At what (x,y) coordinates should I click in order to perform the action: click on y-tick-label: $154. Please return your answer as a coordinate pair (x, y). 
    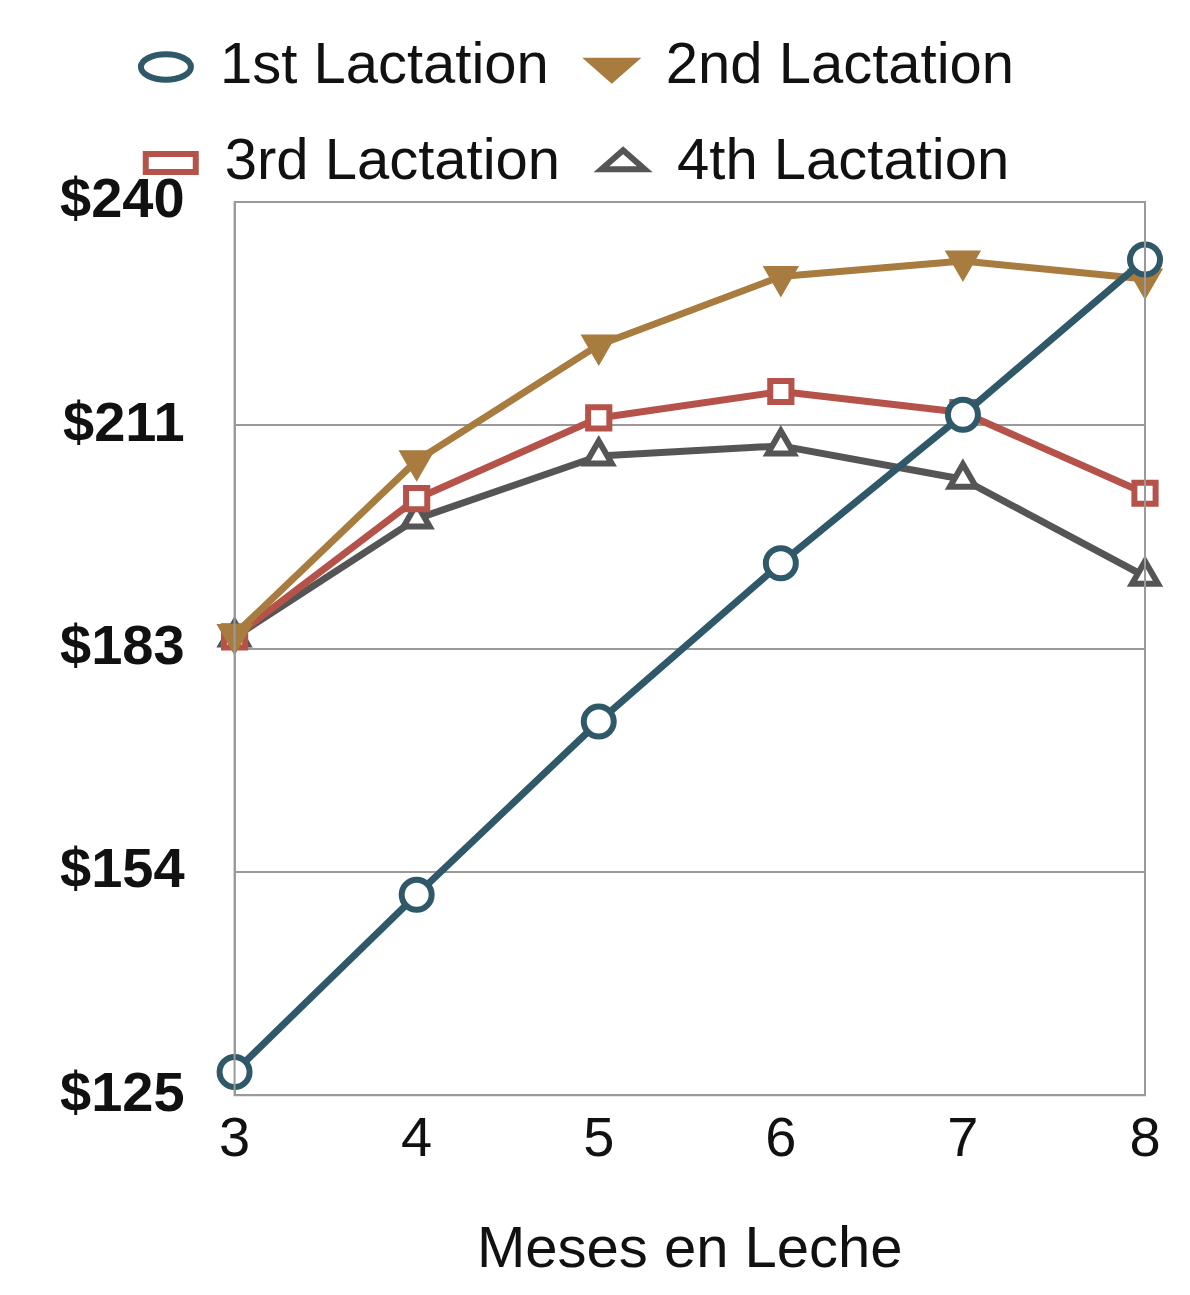
    Looking at the image, I should click on (122, 868).